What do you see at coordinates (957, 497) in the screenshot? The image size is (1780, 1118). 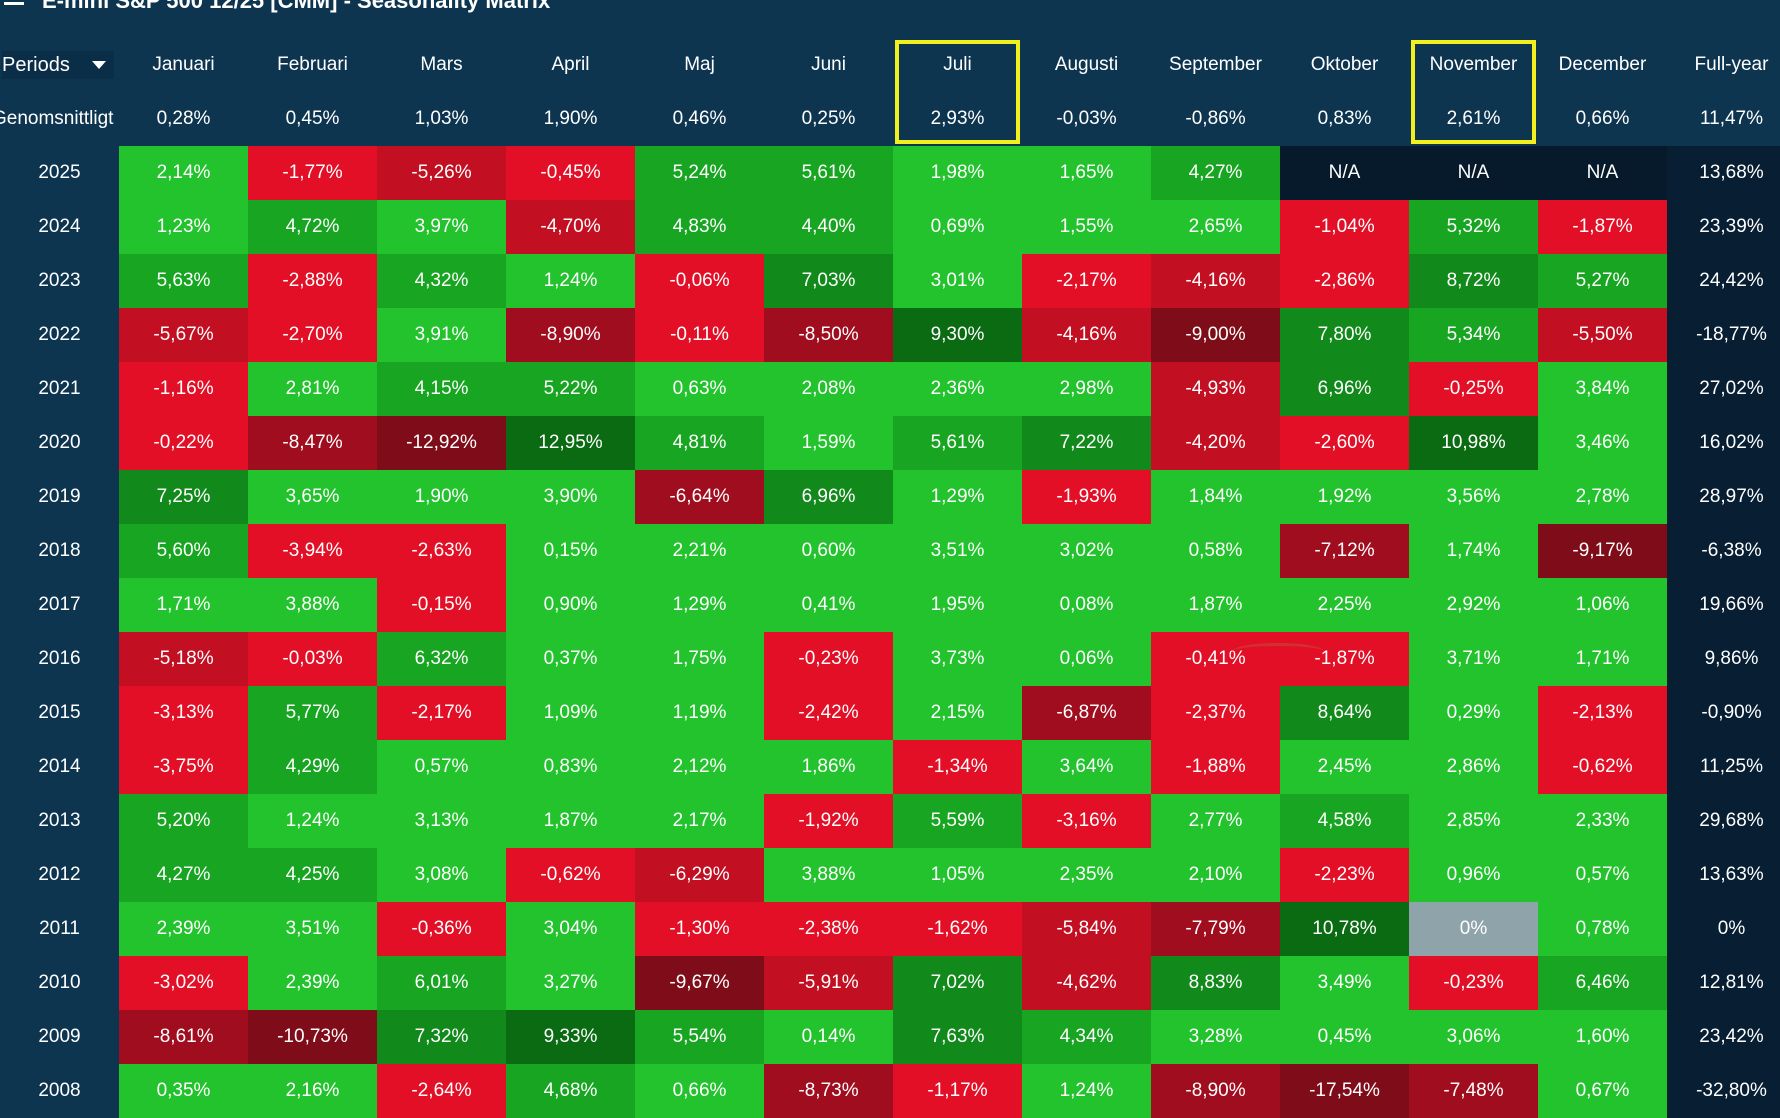 I see `return-cell: 1,29%` at bounding box center [957, 497].